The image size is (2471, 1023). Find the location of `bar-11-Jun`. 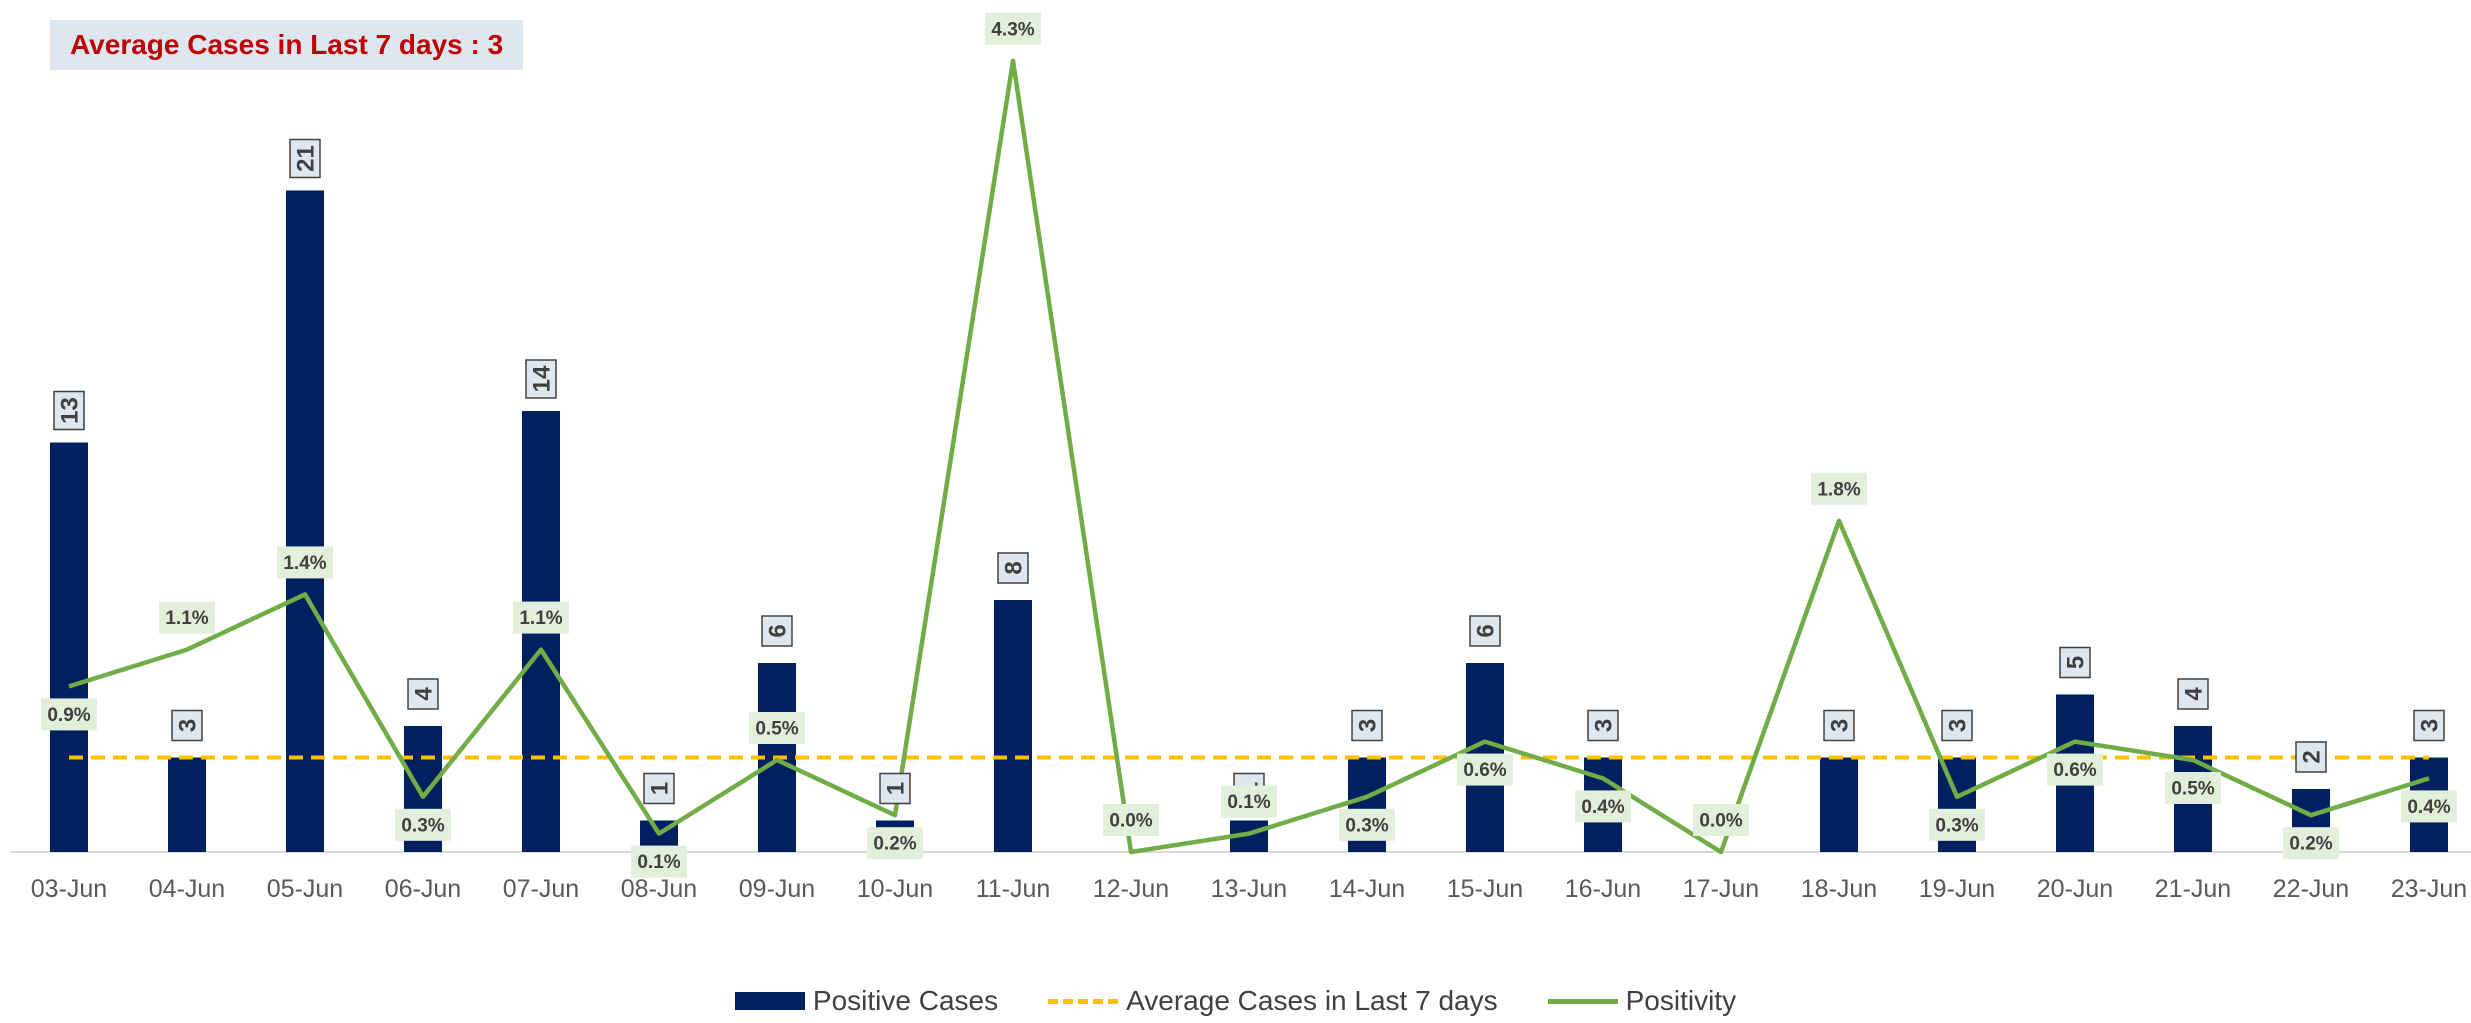

bar-11-Jun is located at coordinates (1013, 726).